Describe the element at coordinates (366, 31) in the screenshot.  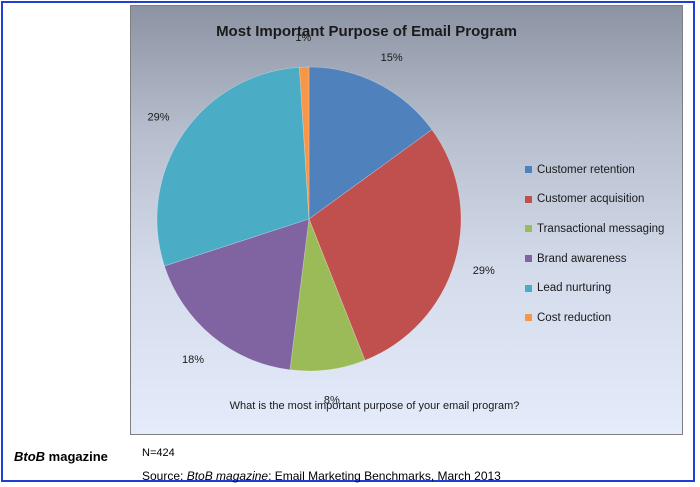
I see `chart-title: Most Important Purpose of Email Program` at that location.